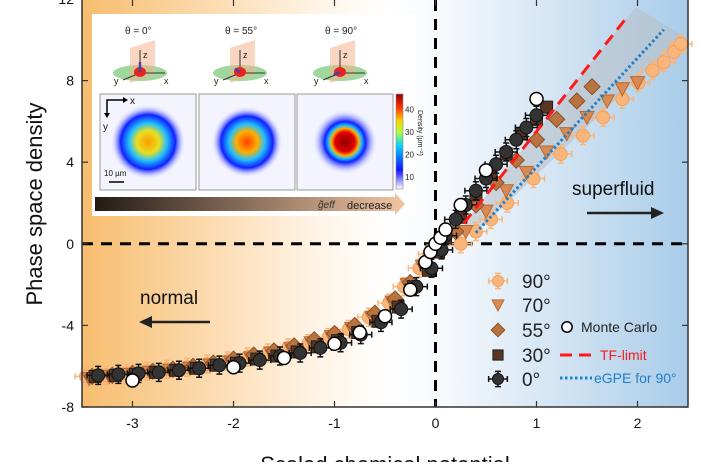 This screenshot has width=705, height=467. I want to click on legend-label: 70°, so click(536, 306).